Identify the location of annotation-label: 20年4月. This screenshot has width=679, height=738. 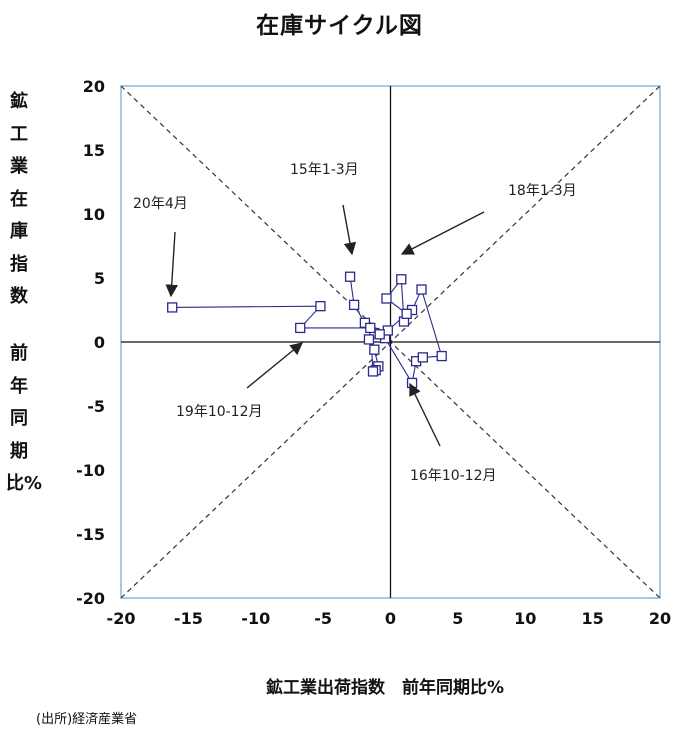
(160, 204).